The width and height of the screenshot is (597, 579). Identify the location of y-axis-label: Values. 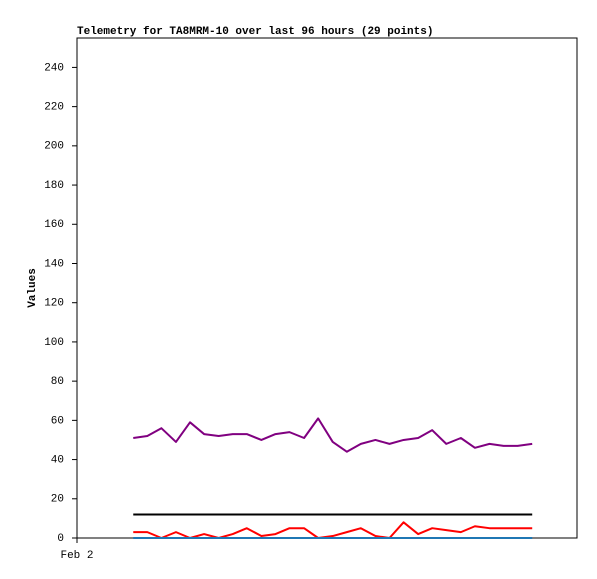
(33, 288).